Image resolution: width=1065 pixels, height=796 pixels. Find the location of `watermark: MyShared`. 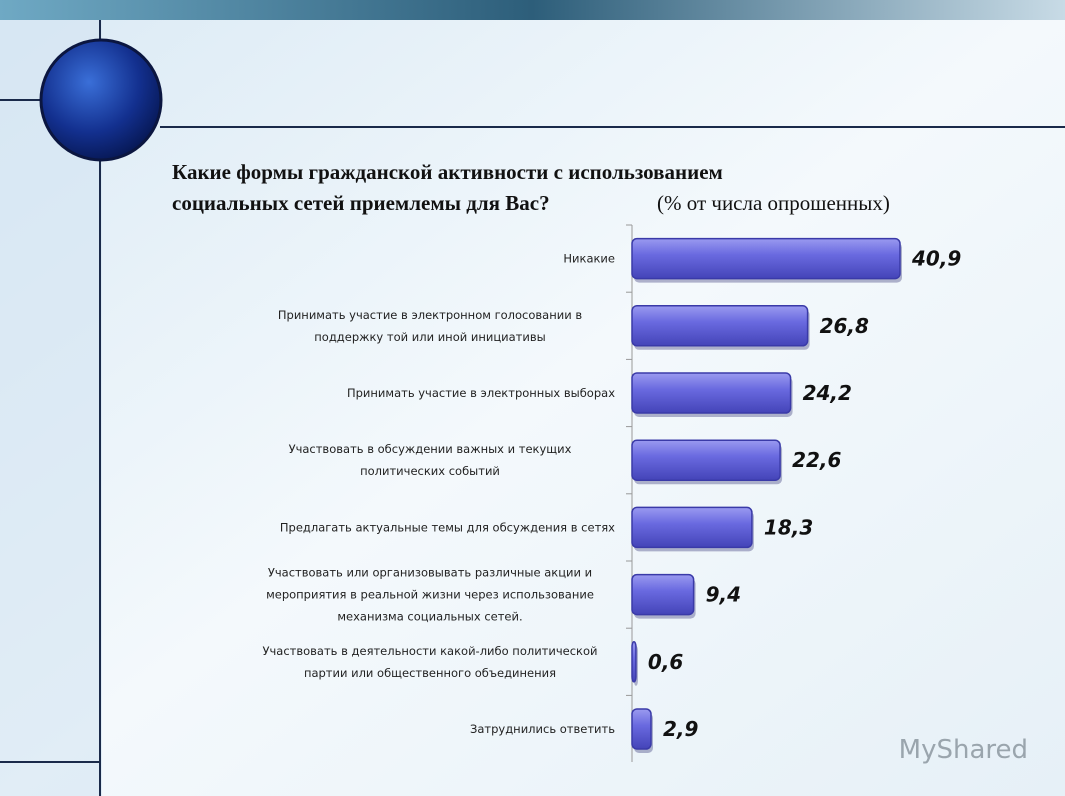

watermark: MyShared is located at coordinates (963, 750).